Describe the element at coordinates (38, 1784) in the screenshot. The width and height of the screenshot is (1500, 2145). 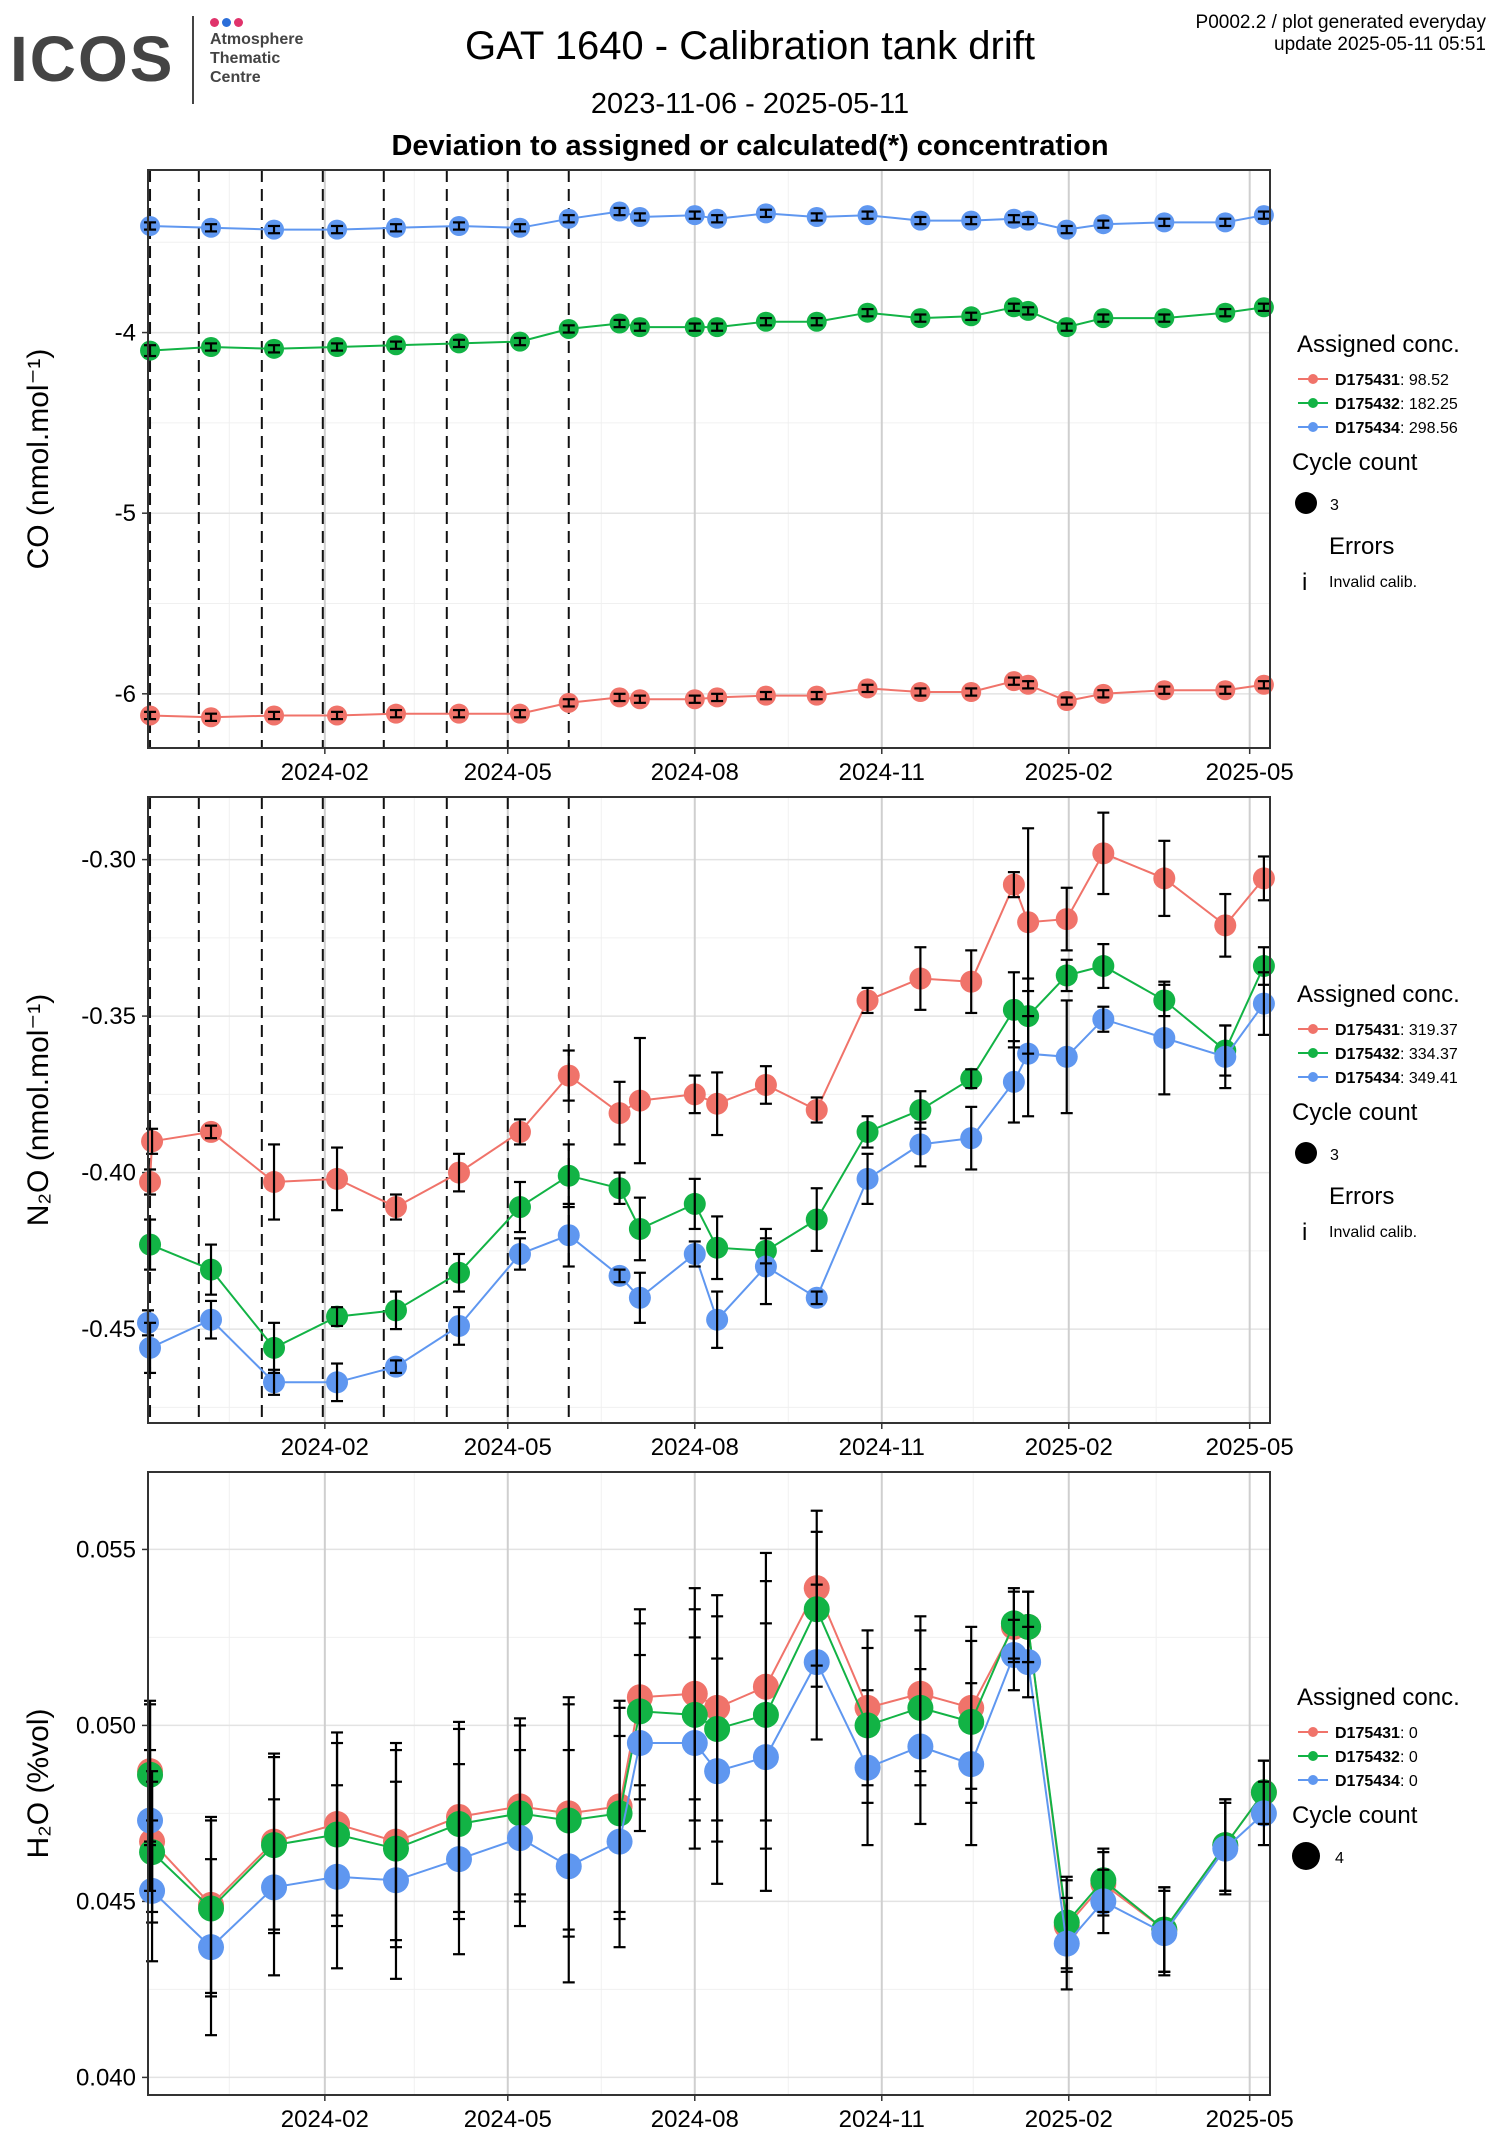
I see `y-axis-label: H₂O (%vol)` at that location.